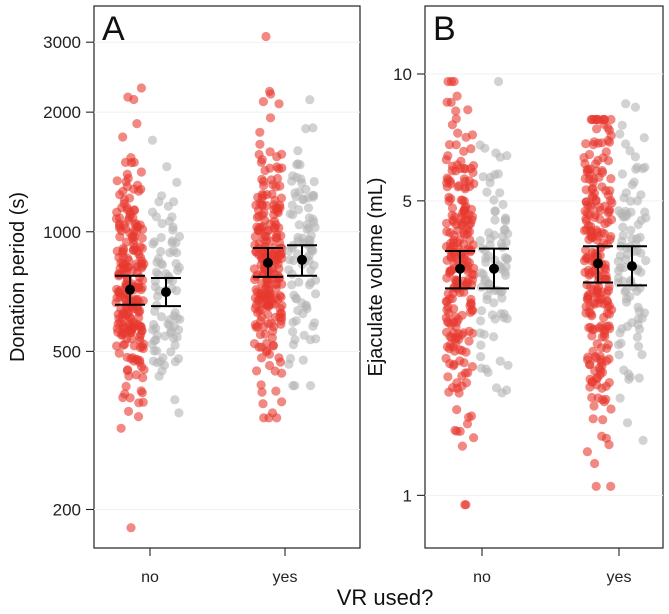 This screenshot has height=614, width=669. Describe the element at coordinates (402, 74) in the screenshot. I see `y-tick-label: 10` at that location.